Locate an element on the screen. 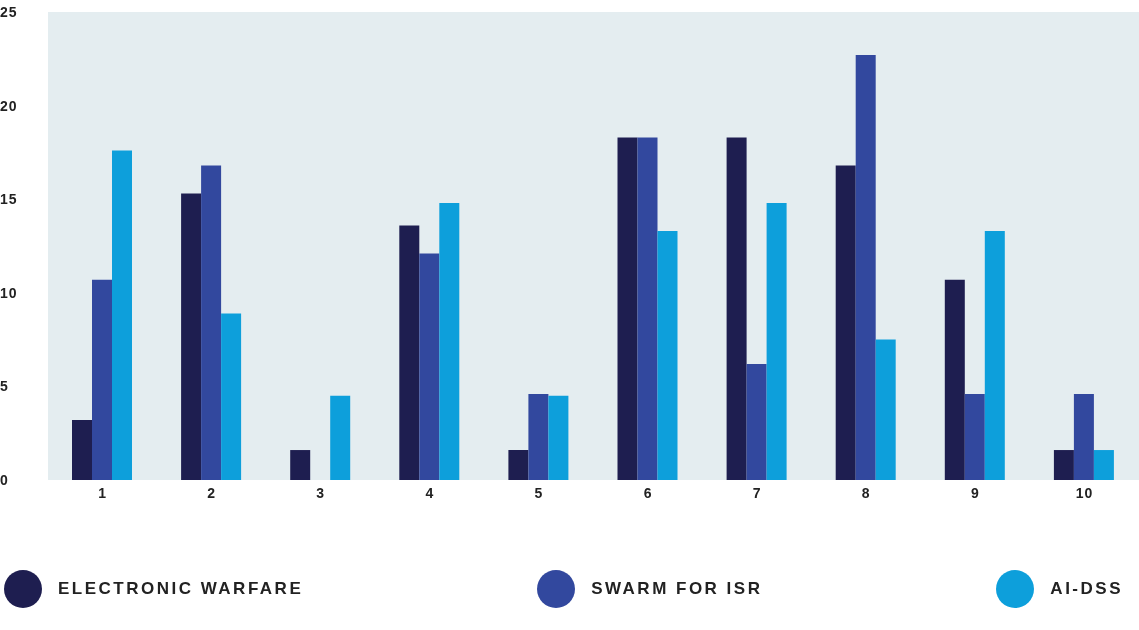 The width and height of the screenshot is (1139, 630). legend-label: SWARM FOR ISR is located at coordinates (677, 589).